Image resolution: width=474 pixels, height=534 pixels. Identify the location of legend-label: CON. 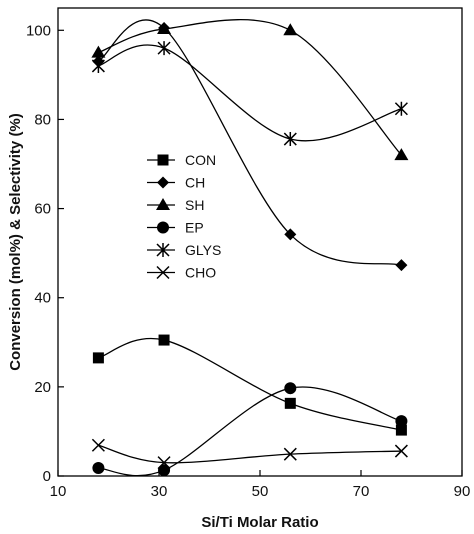
(200, 160).